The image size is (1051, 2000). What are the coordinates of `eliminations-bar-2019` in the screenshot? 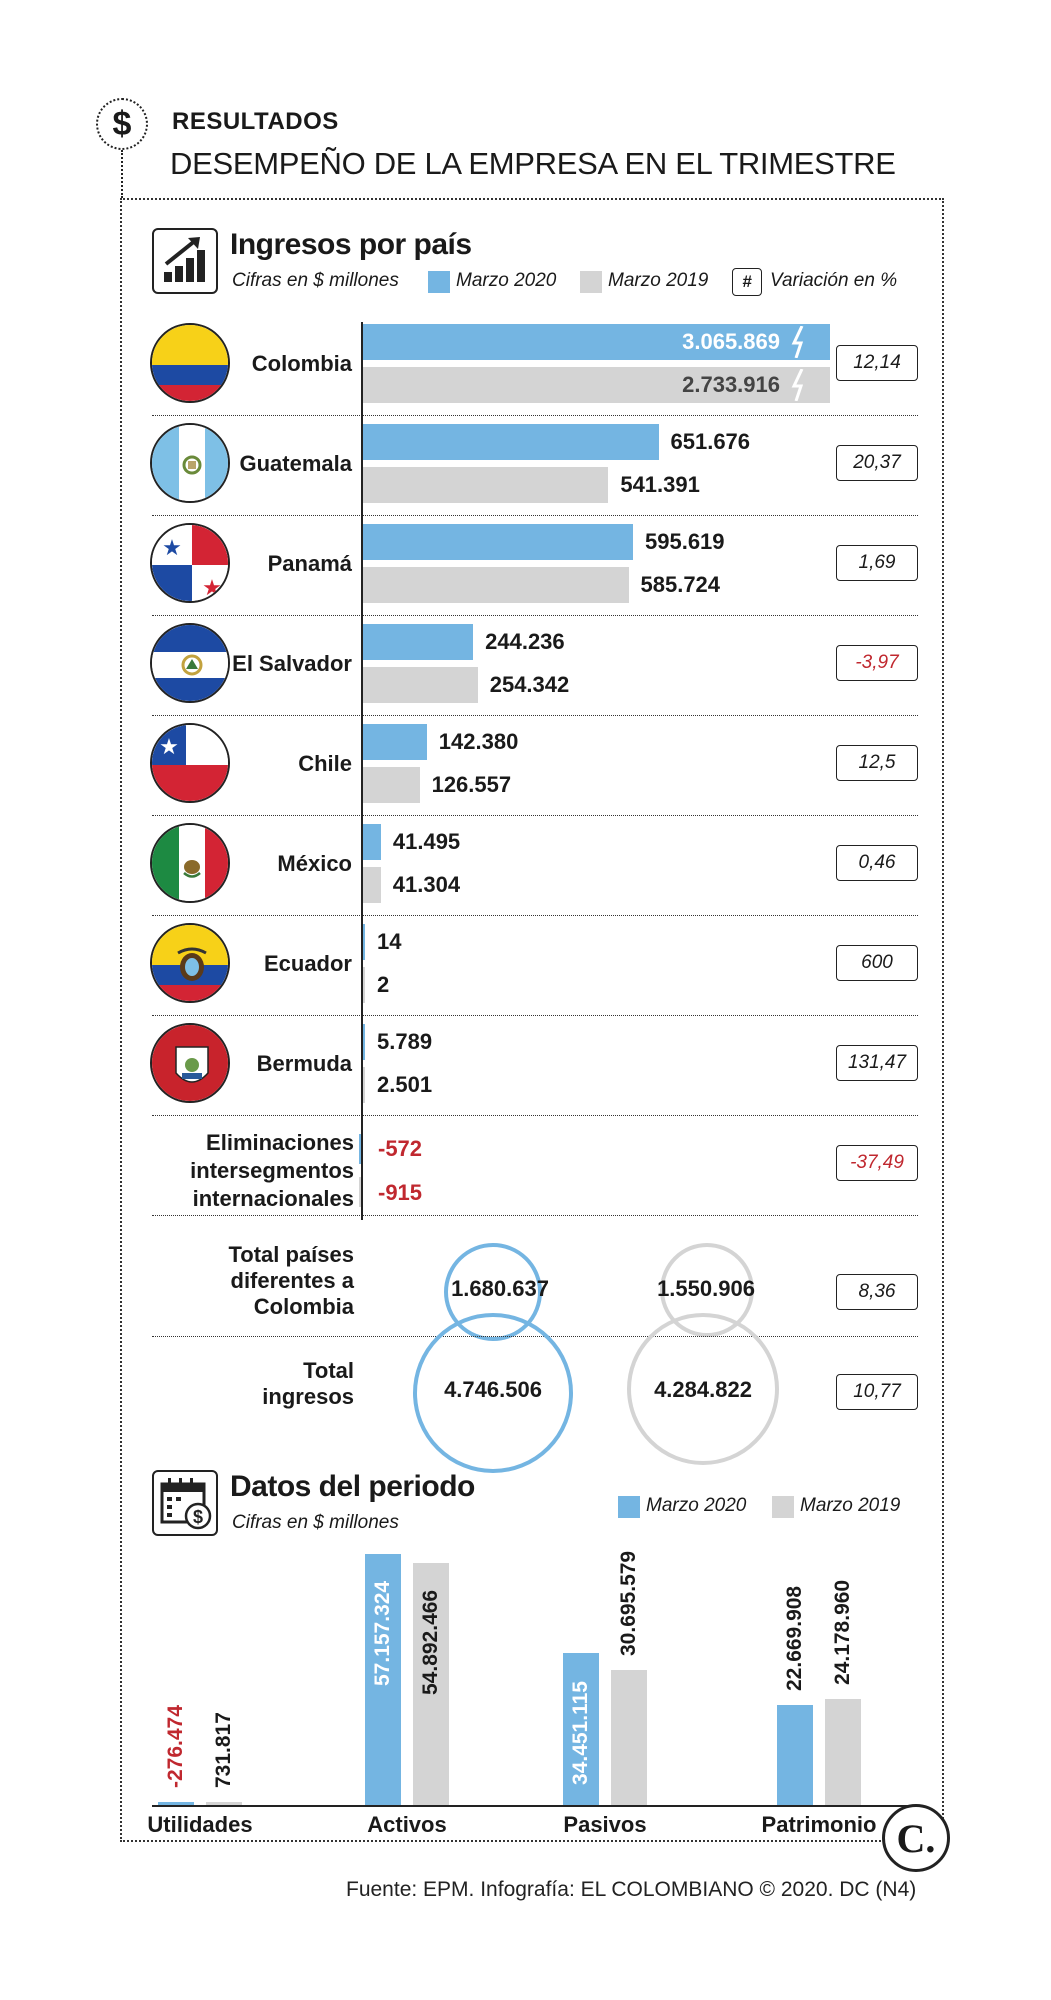 It's located at (360, 1192).